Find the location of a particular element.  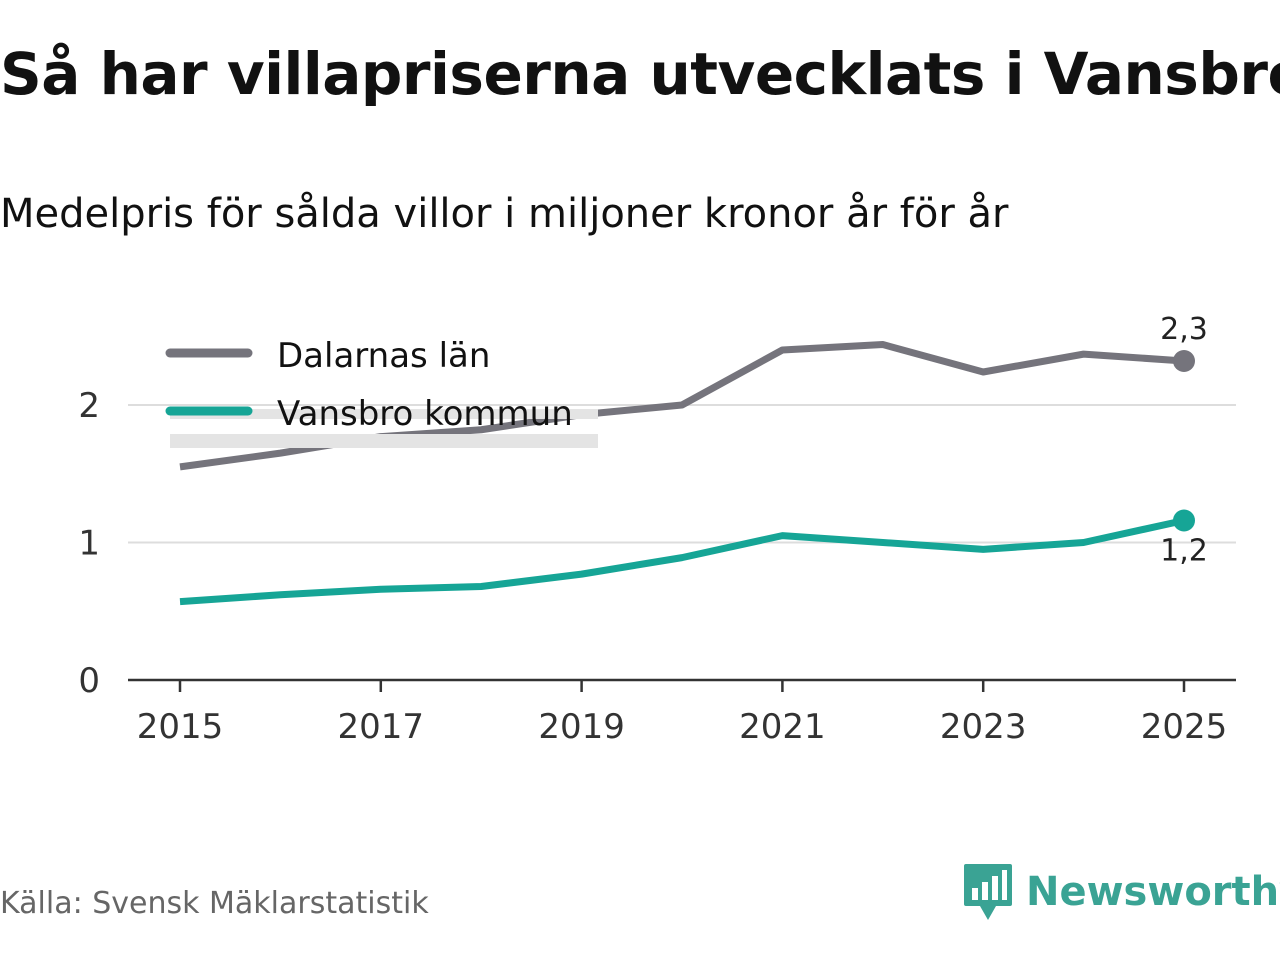

end-labels: 2,3 1,2 is located at coordinates (1184, 440).